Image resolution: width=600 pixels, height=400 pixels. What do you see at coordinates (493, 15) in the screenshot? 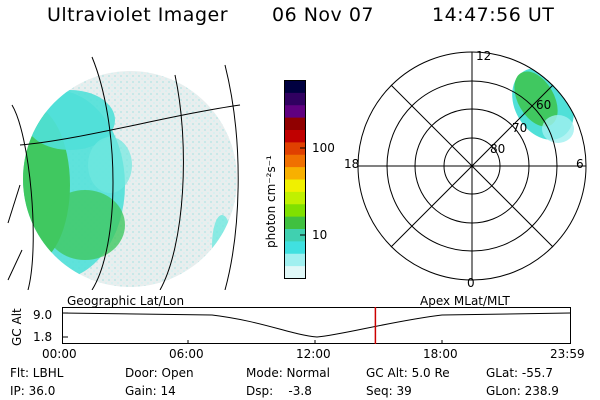
I see `image-time: 14:47:56 UT` at bounding box center [493, 15].